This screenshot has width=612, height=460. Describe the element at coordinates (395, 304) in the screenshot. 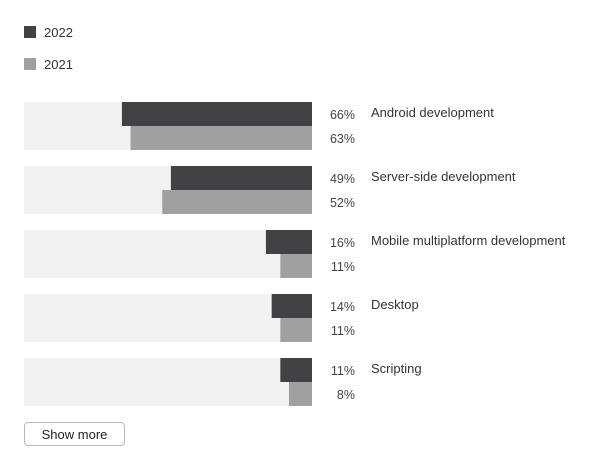

I see `category-label-desktop: Desktop` at that location.